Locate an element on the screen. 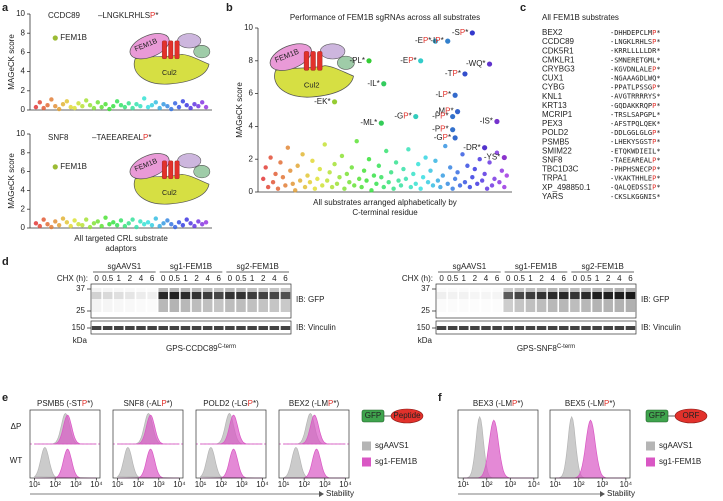 This screenshot has width=723, height=501. text-part: -PHPHSNECP is located at coordinates (631, 170).